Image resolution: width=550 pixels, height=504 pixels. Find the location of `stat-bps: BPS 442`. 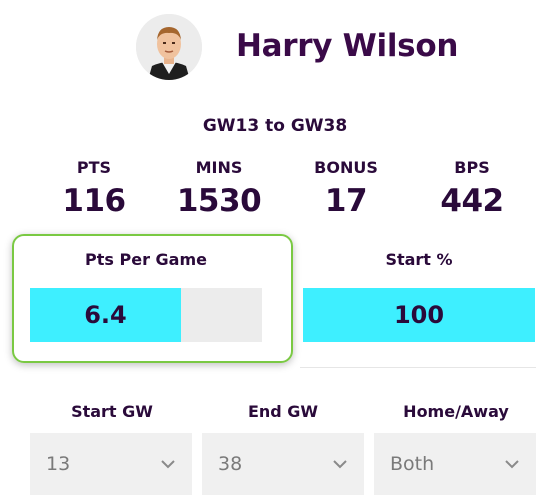

stat-bps: BPS 442 is located at coordinates (472, 188).